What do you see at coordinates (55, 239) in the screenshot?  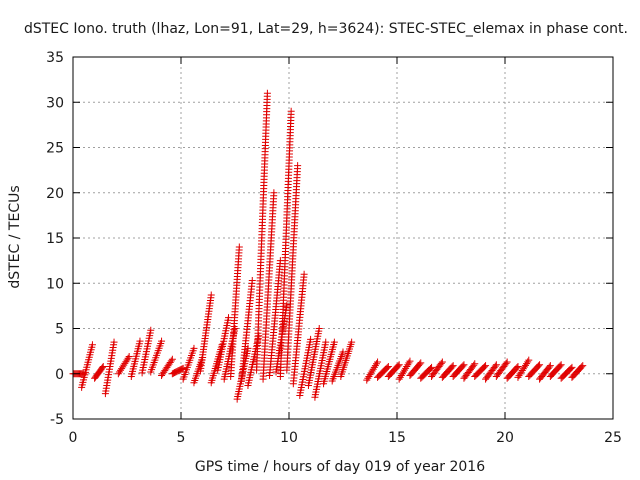 I see `y-tick-label: 15` at bounding box center [55, 239].